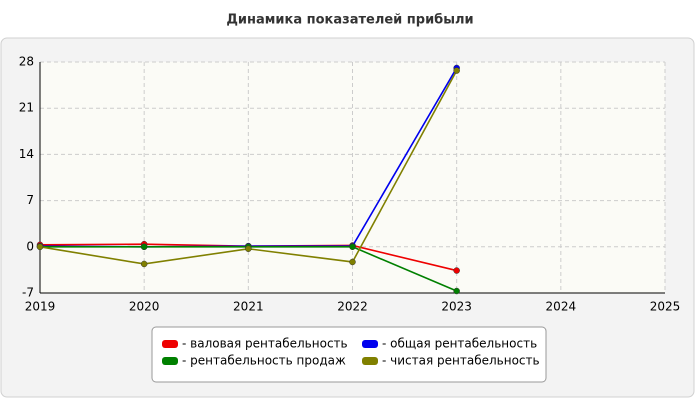 Image resolution: width=700 pixels, height=404 pixels. Describe the element at coordinates (28, 293) in the screenshot. I see `y-tick-label: -7` at that location.